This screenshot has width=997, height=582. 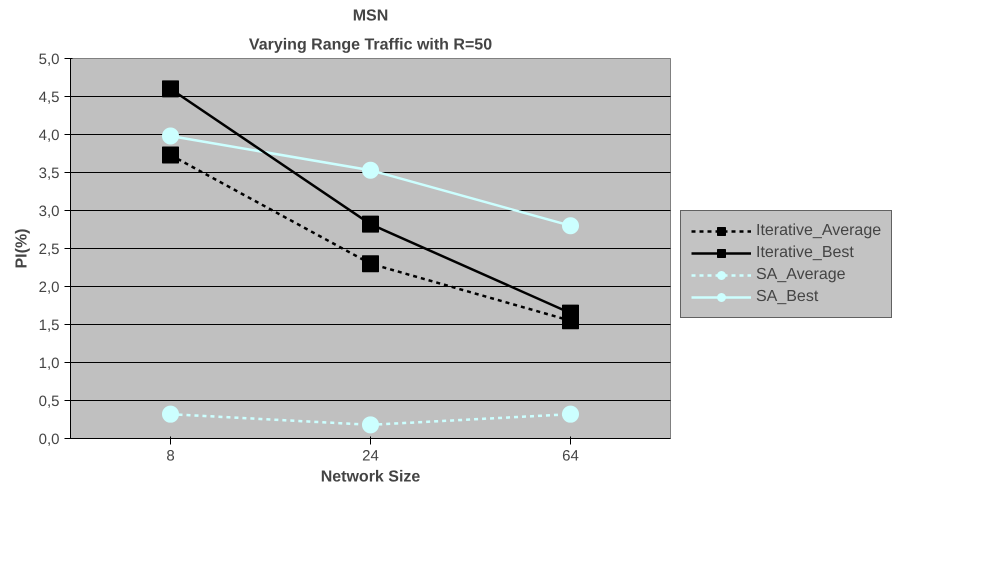 What do you see at coordinates (49, 173) in the screenshot?
I see `y-tick-label: 3,5` at bounding box center [49, 173].